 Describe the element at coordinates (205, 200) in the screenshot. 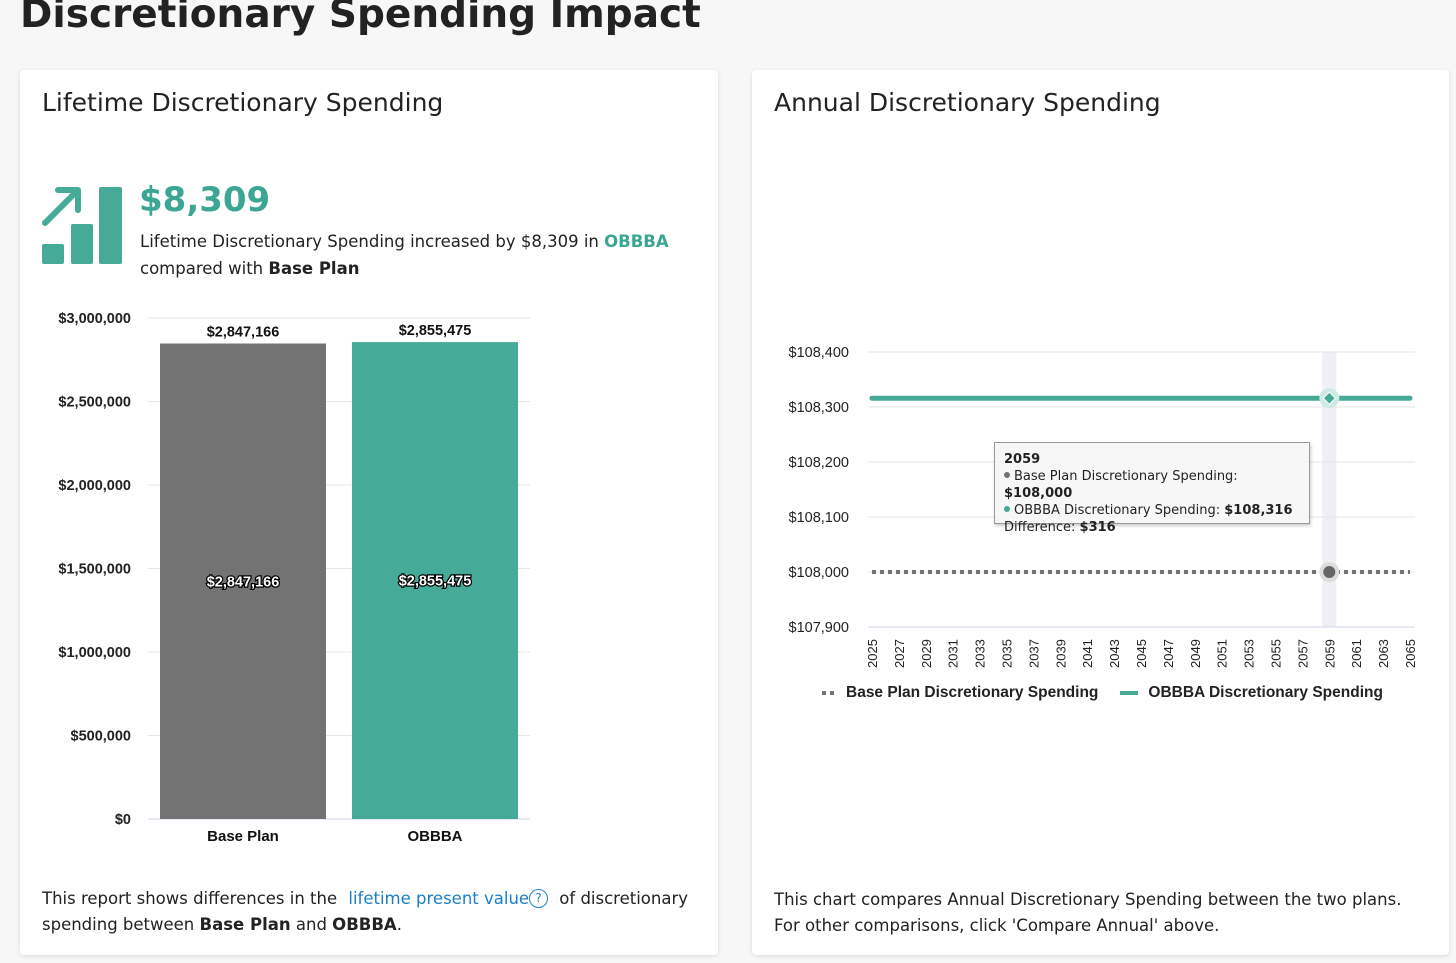

I see `kpi-value: $8,309` at that location.